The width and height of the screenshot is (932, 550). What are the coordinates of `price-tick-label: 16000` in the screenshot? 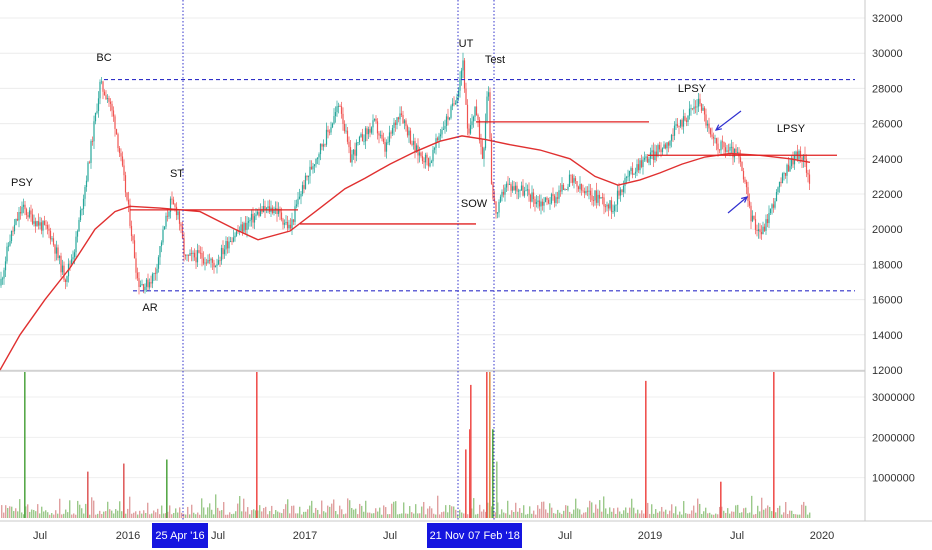 It's located at (887, 301).